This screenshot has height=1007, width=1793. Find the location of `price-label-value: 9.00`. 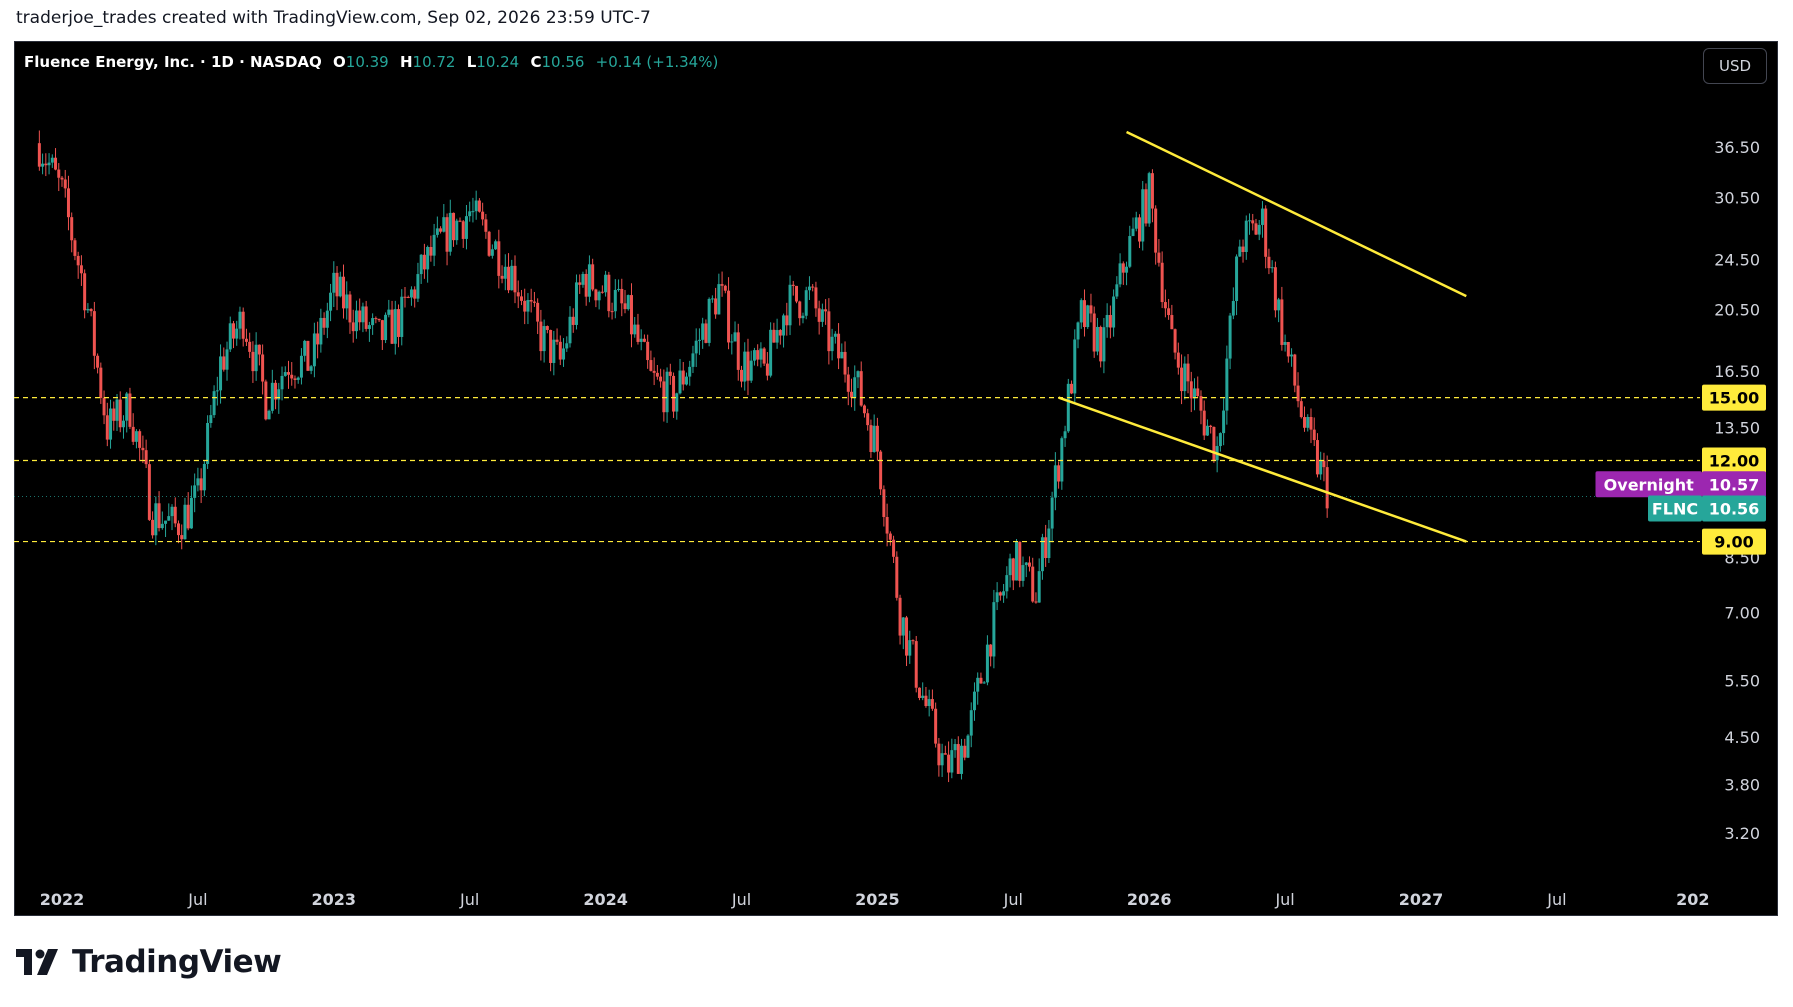

price-label-value: 9.00 is located at coordinates (1733, 542).